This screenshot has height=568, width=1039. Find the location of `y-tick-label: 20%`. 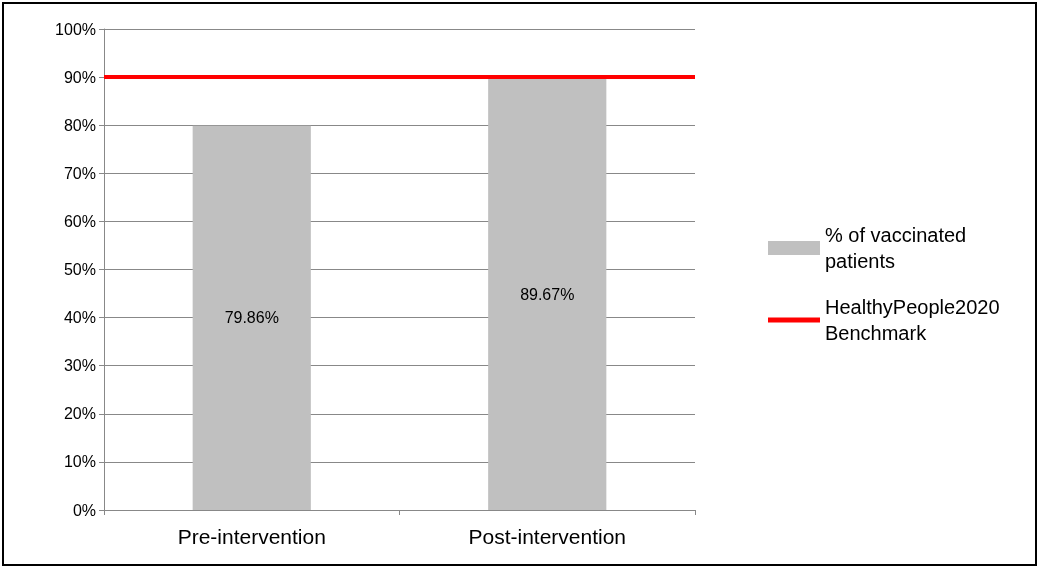

y-tick-label: 20% is located at coordinates (79, 414).